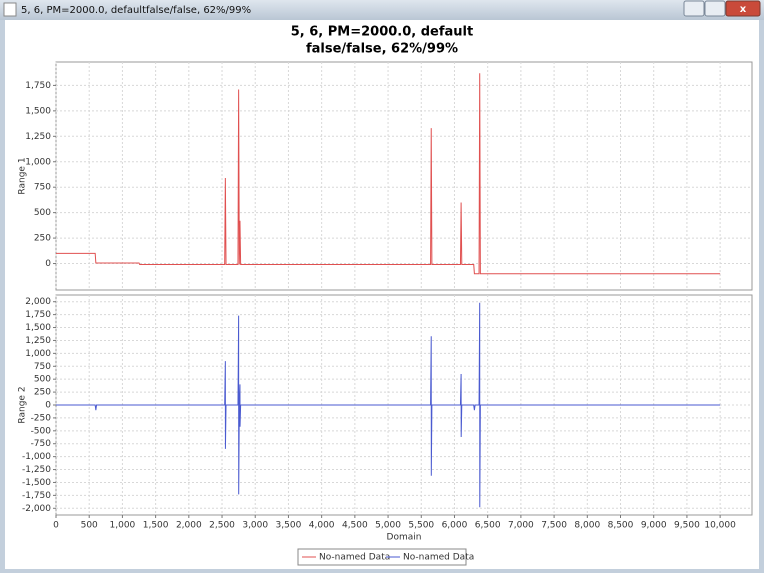 This screenshot has width=764, height=577. What do you see at coordinates (488, 526) in the screenshot?
I see `x-tick-label: 6,500` at bounding box center [488, 526].